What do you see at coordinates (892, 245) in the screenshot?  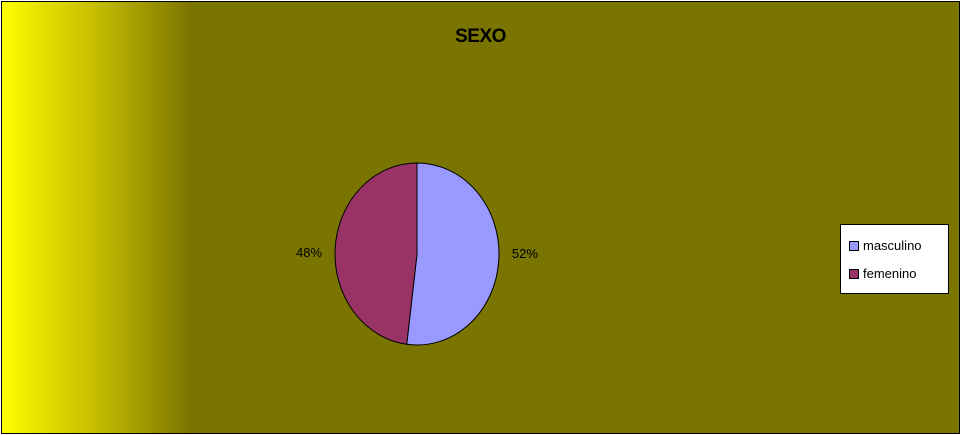 I see `legend-label-0: masculino` at bounding box center [892, 245].